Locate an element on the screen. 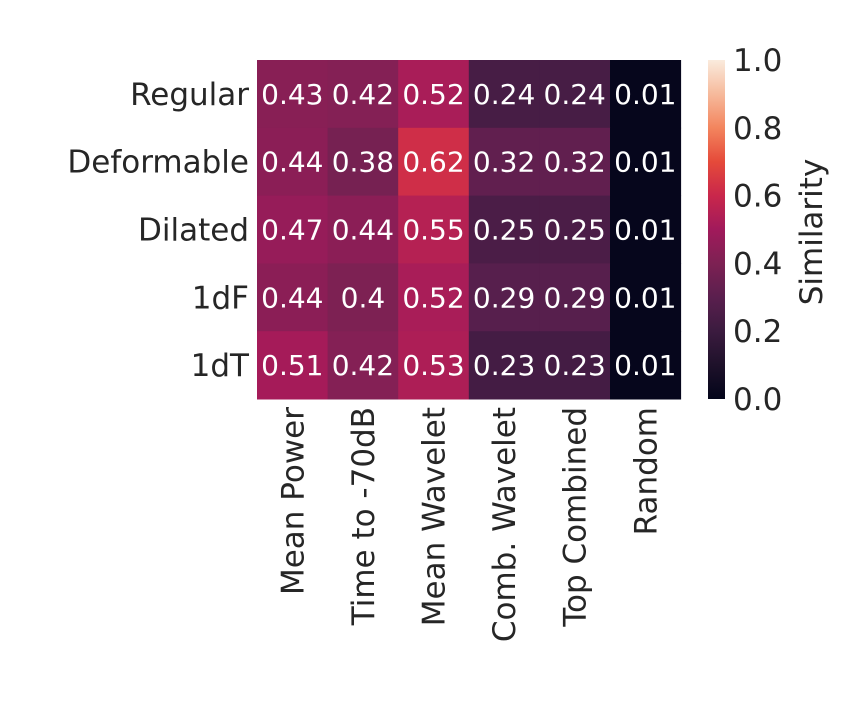 Image resolution: width=864 pixels, height=720 pixels. column-label: Comb. Wavelet is located at coordinates (505, 524).